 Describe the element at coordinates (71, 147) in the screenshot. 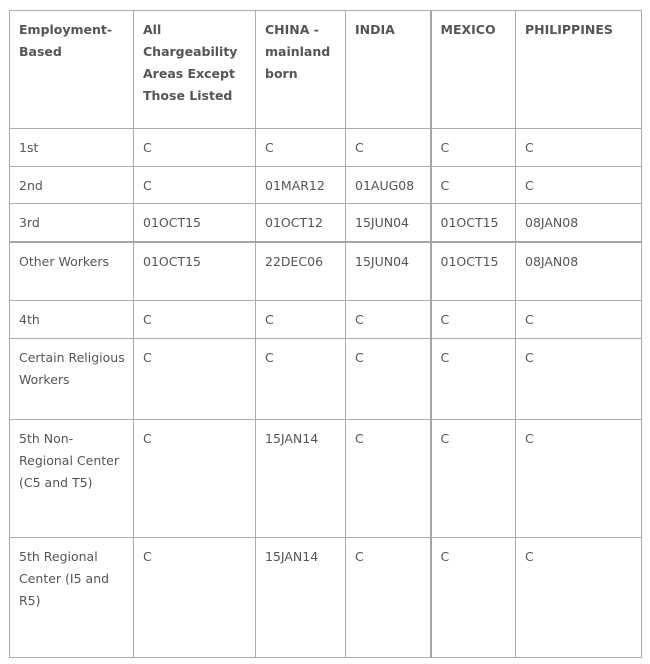

I see `cell-category: 1st` at that location.